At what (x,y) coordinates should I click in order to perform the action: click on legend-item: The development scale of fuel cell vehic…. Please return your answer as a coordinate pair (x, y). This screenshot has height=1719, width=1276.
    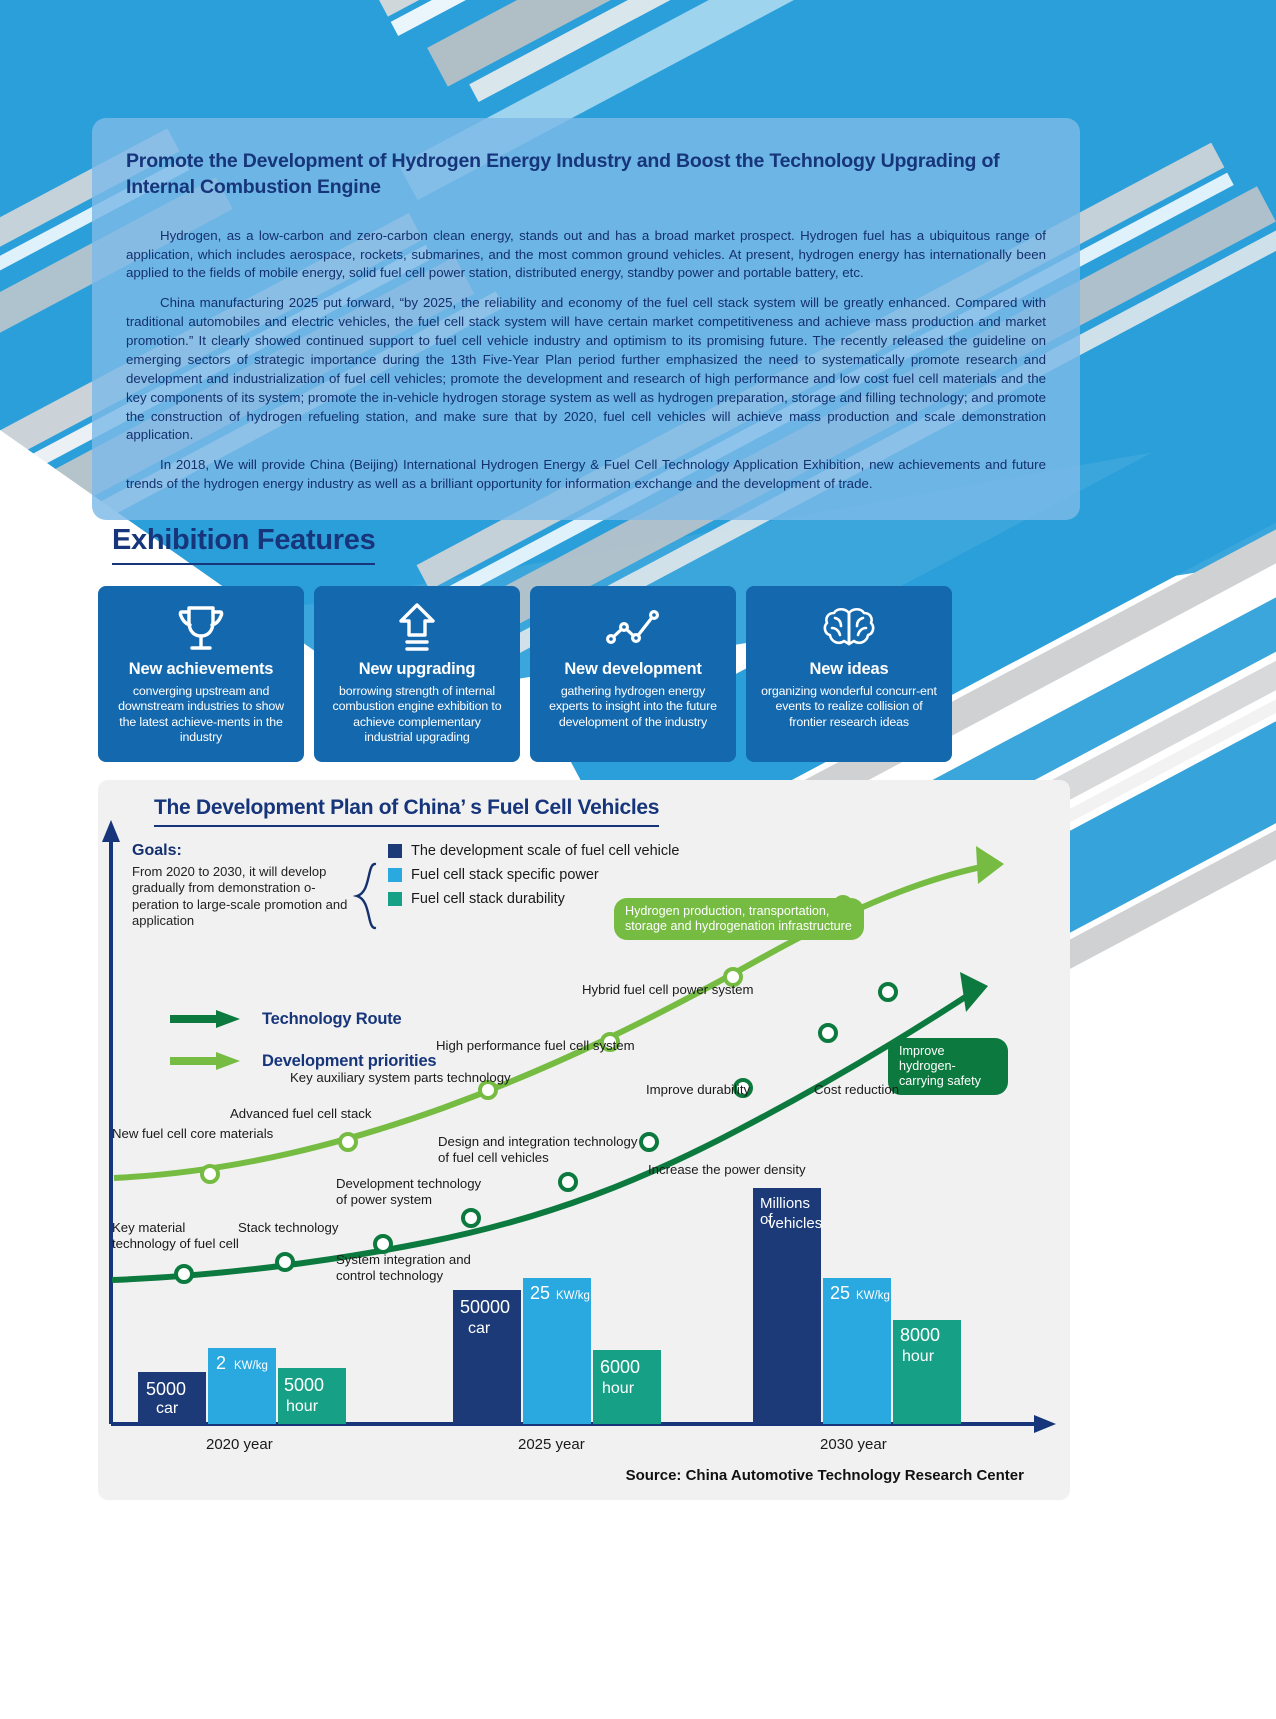
    Looking at the image, I should click on (533, 851).